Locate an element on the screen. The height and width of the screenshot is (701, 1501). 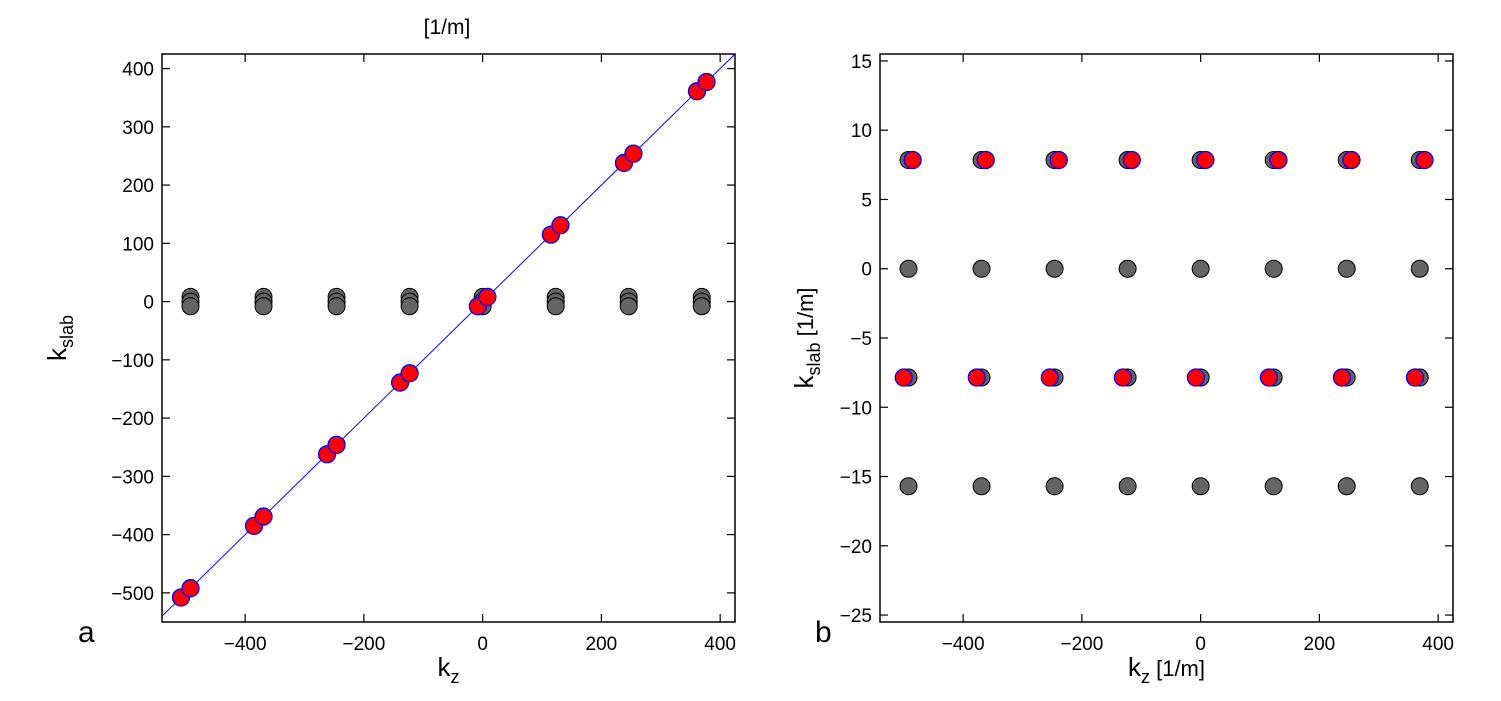
y-tick-label: −100 is located at coordinates (132, 361).